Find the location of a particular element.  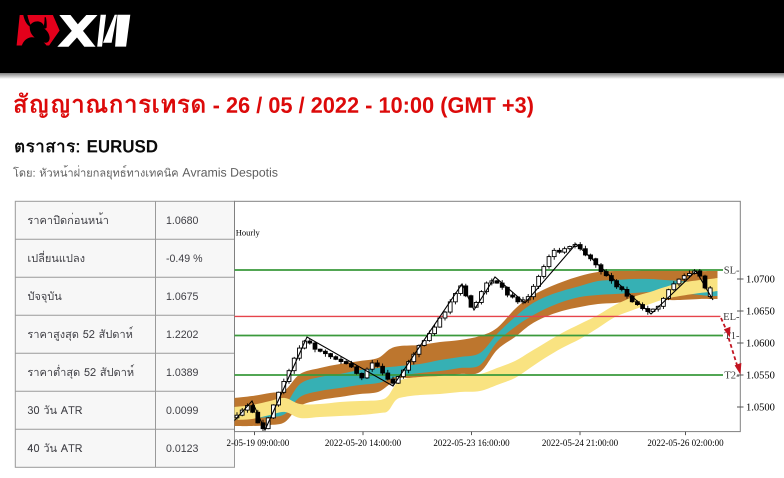

svg-text: 1.0650 is located at coordinates (760, 312).